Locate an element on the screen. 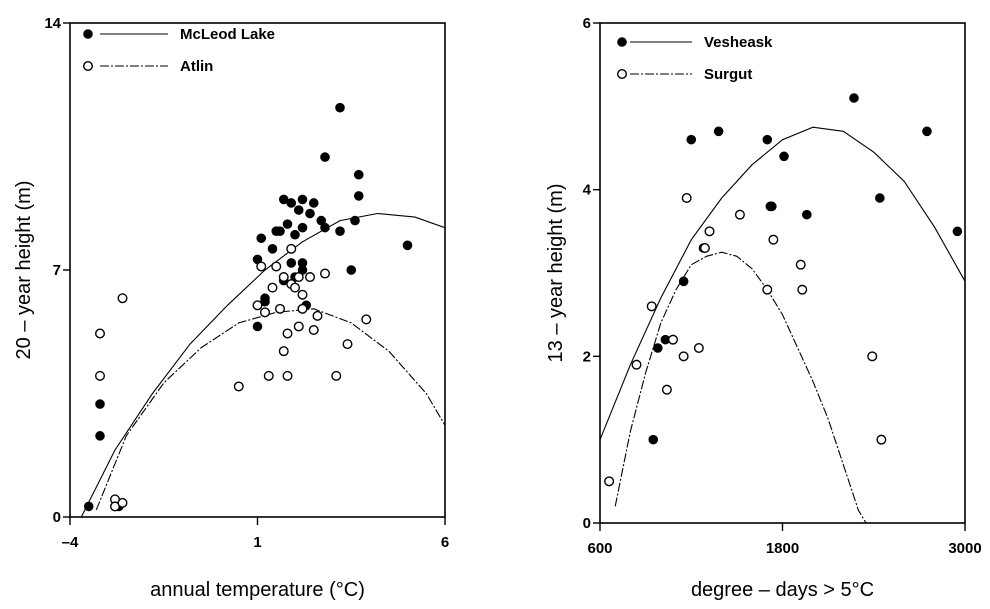 The image size is (990, 609). legend-label: Surgut is located at coordinates (728, 74).